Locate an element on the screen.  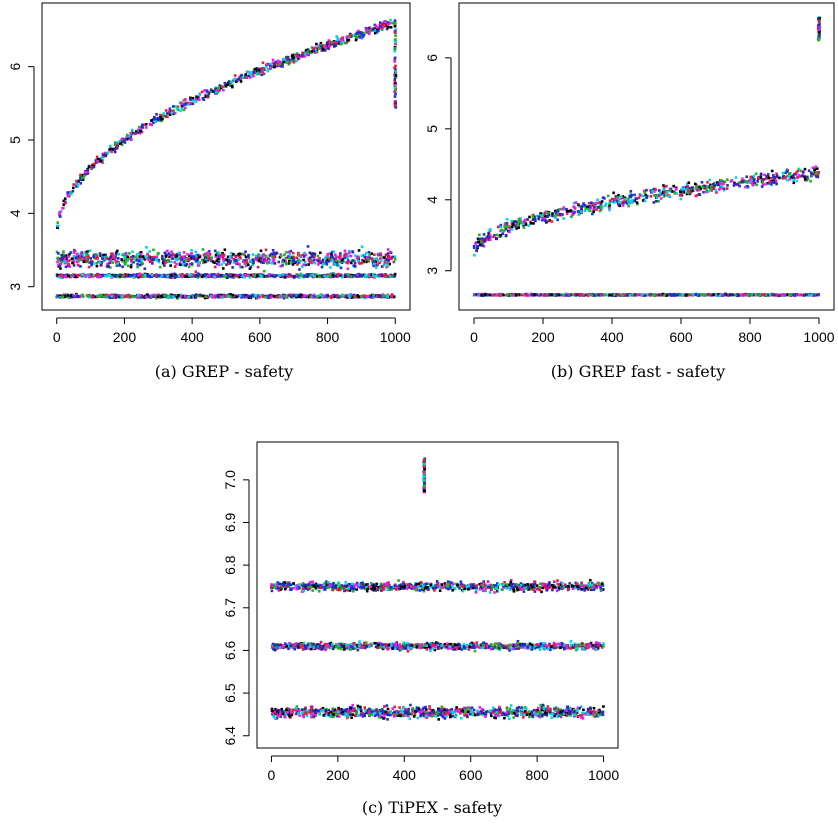
data-points is located at coordinates (226, 159).